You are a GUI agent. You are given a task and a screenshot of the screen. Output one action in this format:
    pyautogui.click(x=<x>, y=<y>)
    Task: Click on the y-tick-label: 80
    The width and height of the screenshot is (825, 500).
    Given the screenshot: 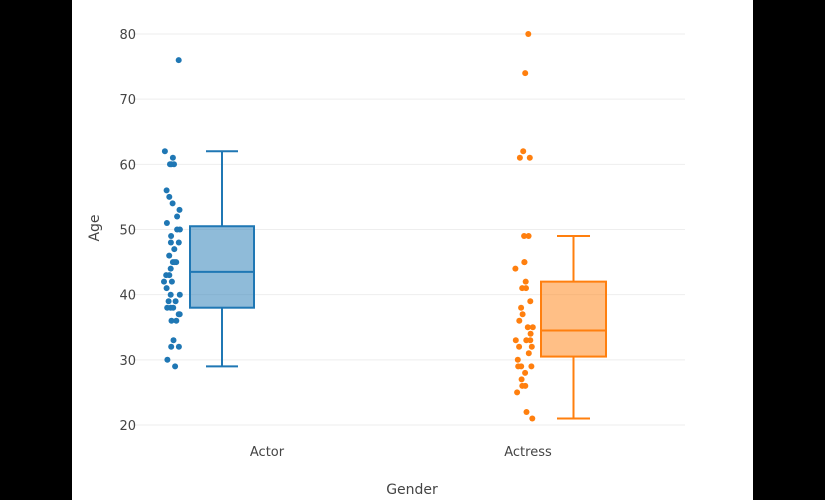 What is the action you would take?
    pyautogui.click(x=127, y=35)
    